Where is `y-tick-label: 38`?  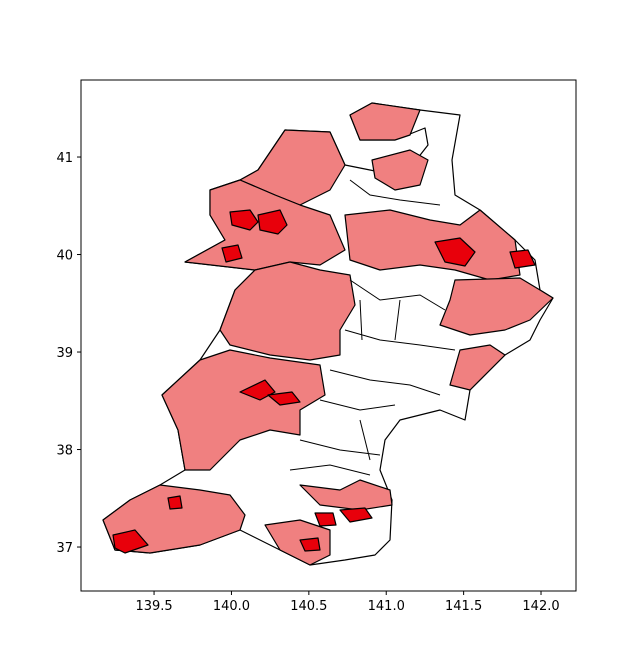
y-tick-label: 38 is located at coordinates (64, 451).